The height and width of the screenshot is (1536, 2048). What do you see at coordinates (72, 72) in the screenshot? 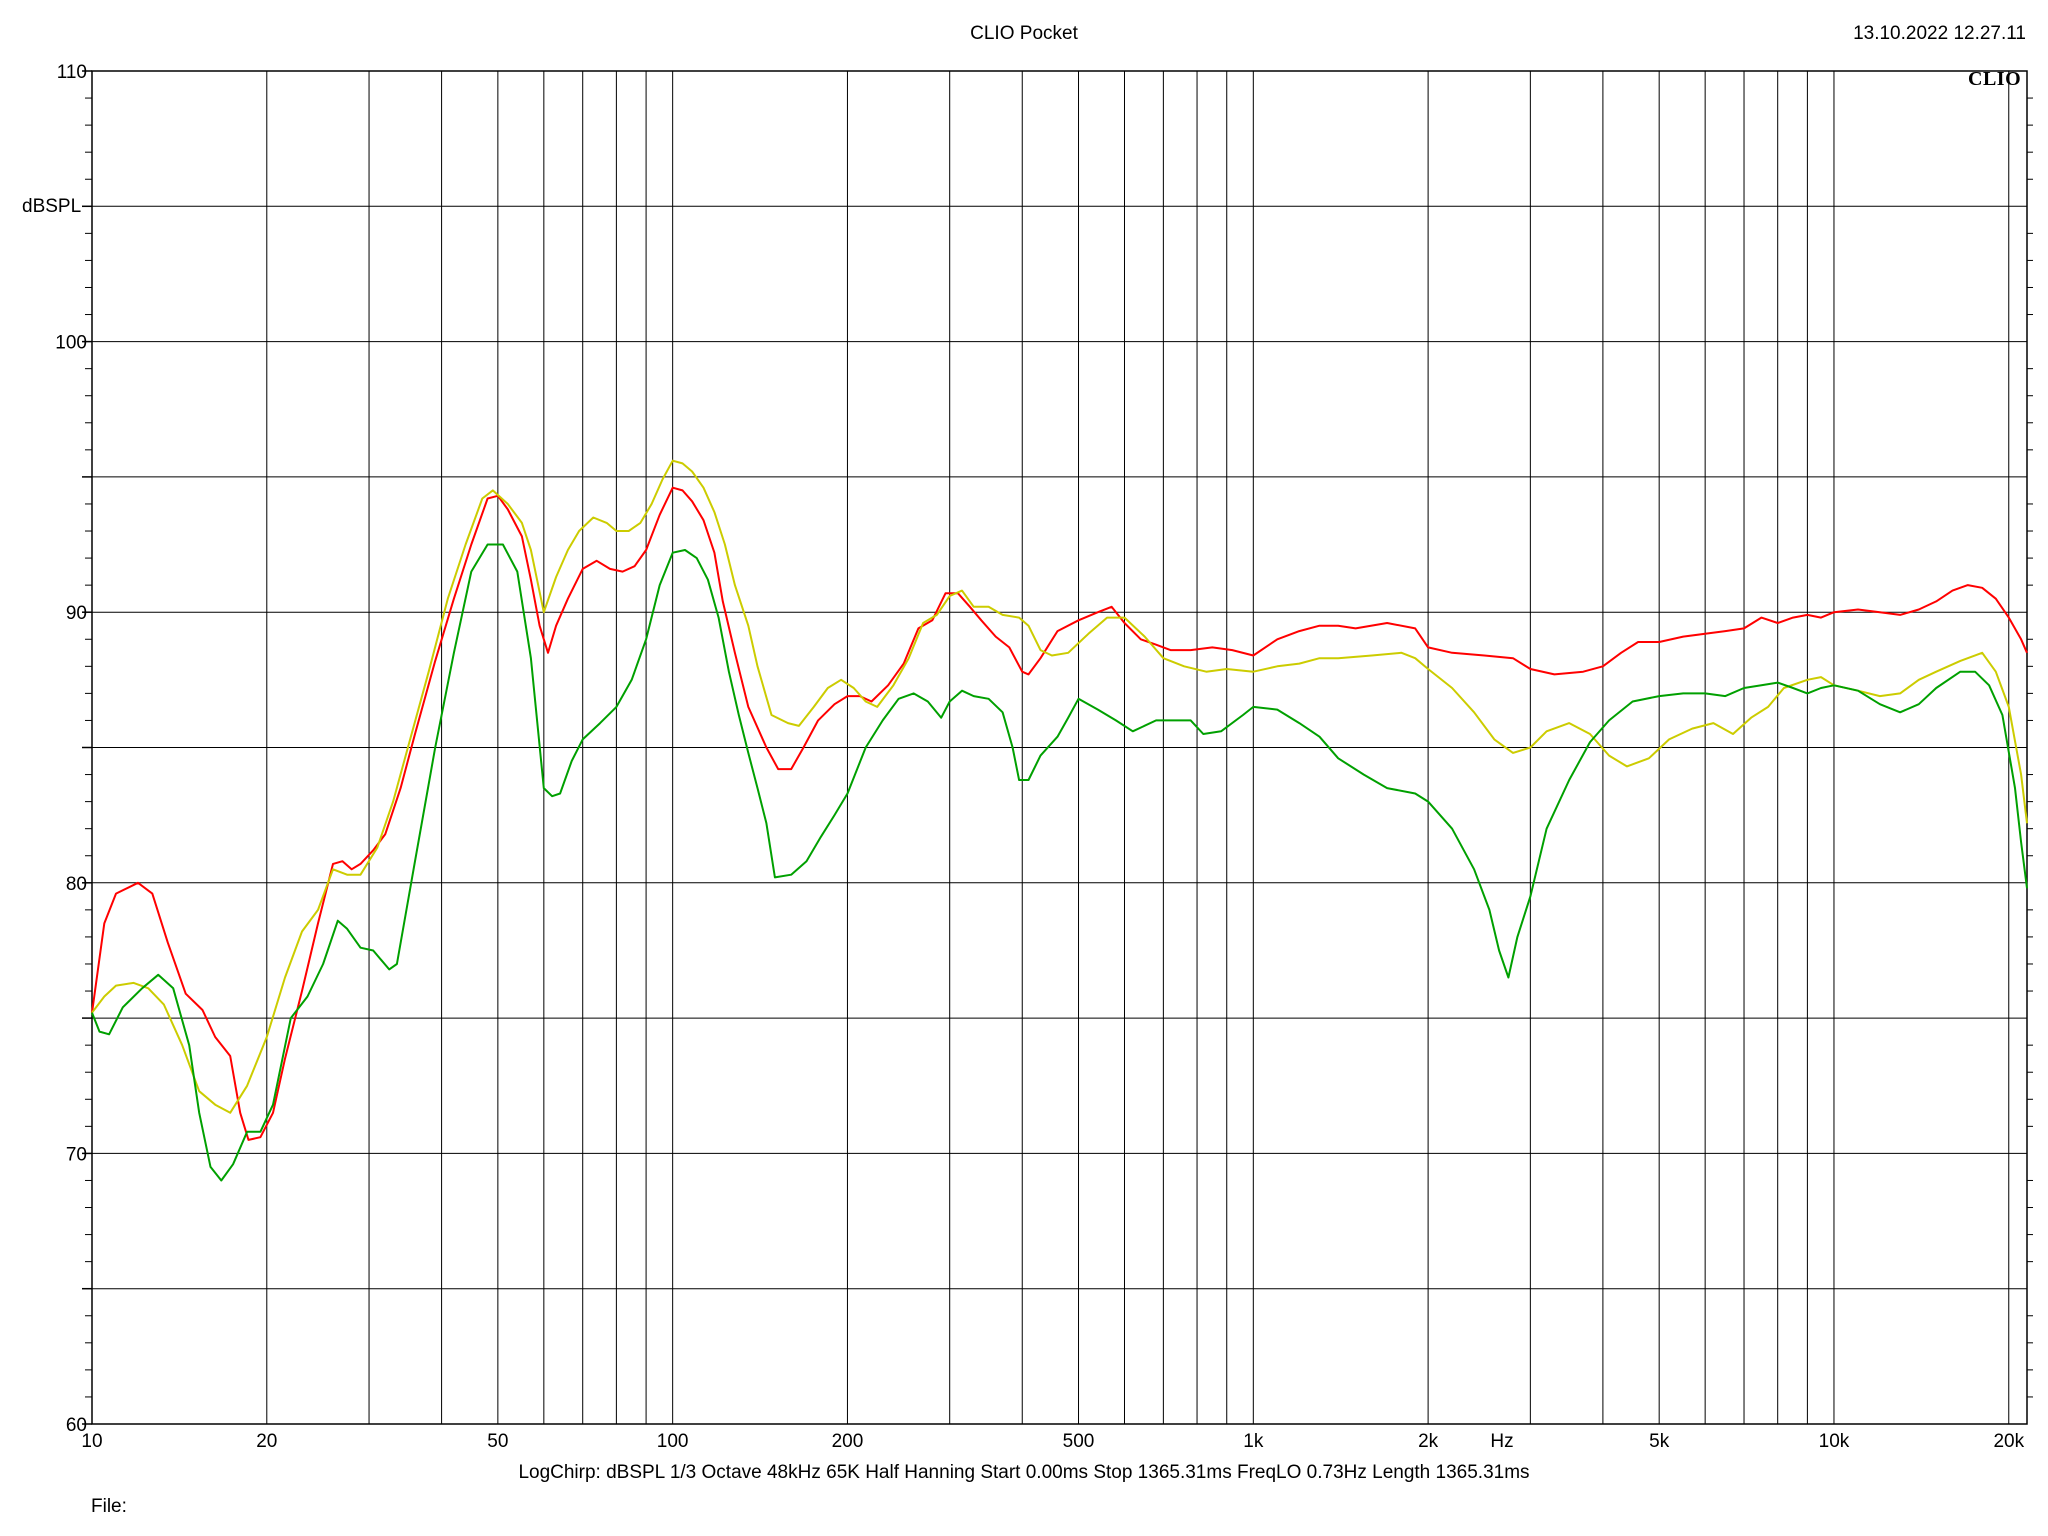
I see `y-tick-label: 110` at bounding box center [72, 72].